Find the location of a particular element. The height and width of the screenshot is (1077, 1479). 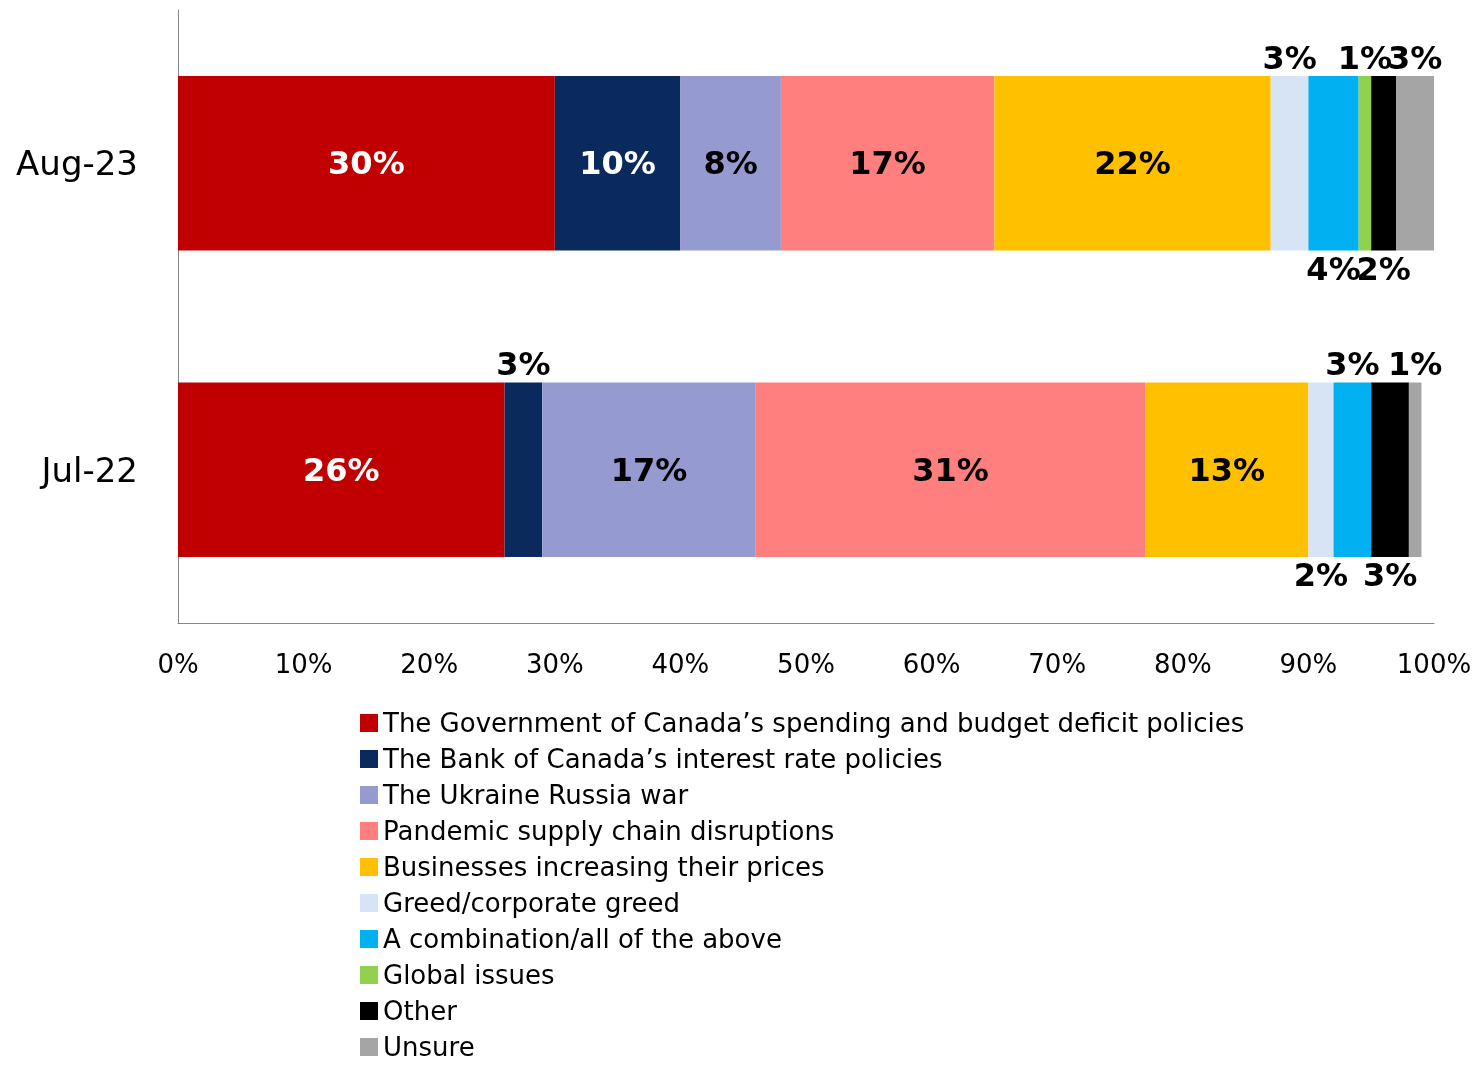

data-label: 8% is located at coordinates (730, 163).